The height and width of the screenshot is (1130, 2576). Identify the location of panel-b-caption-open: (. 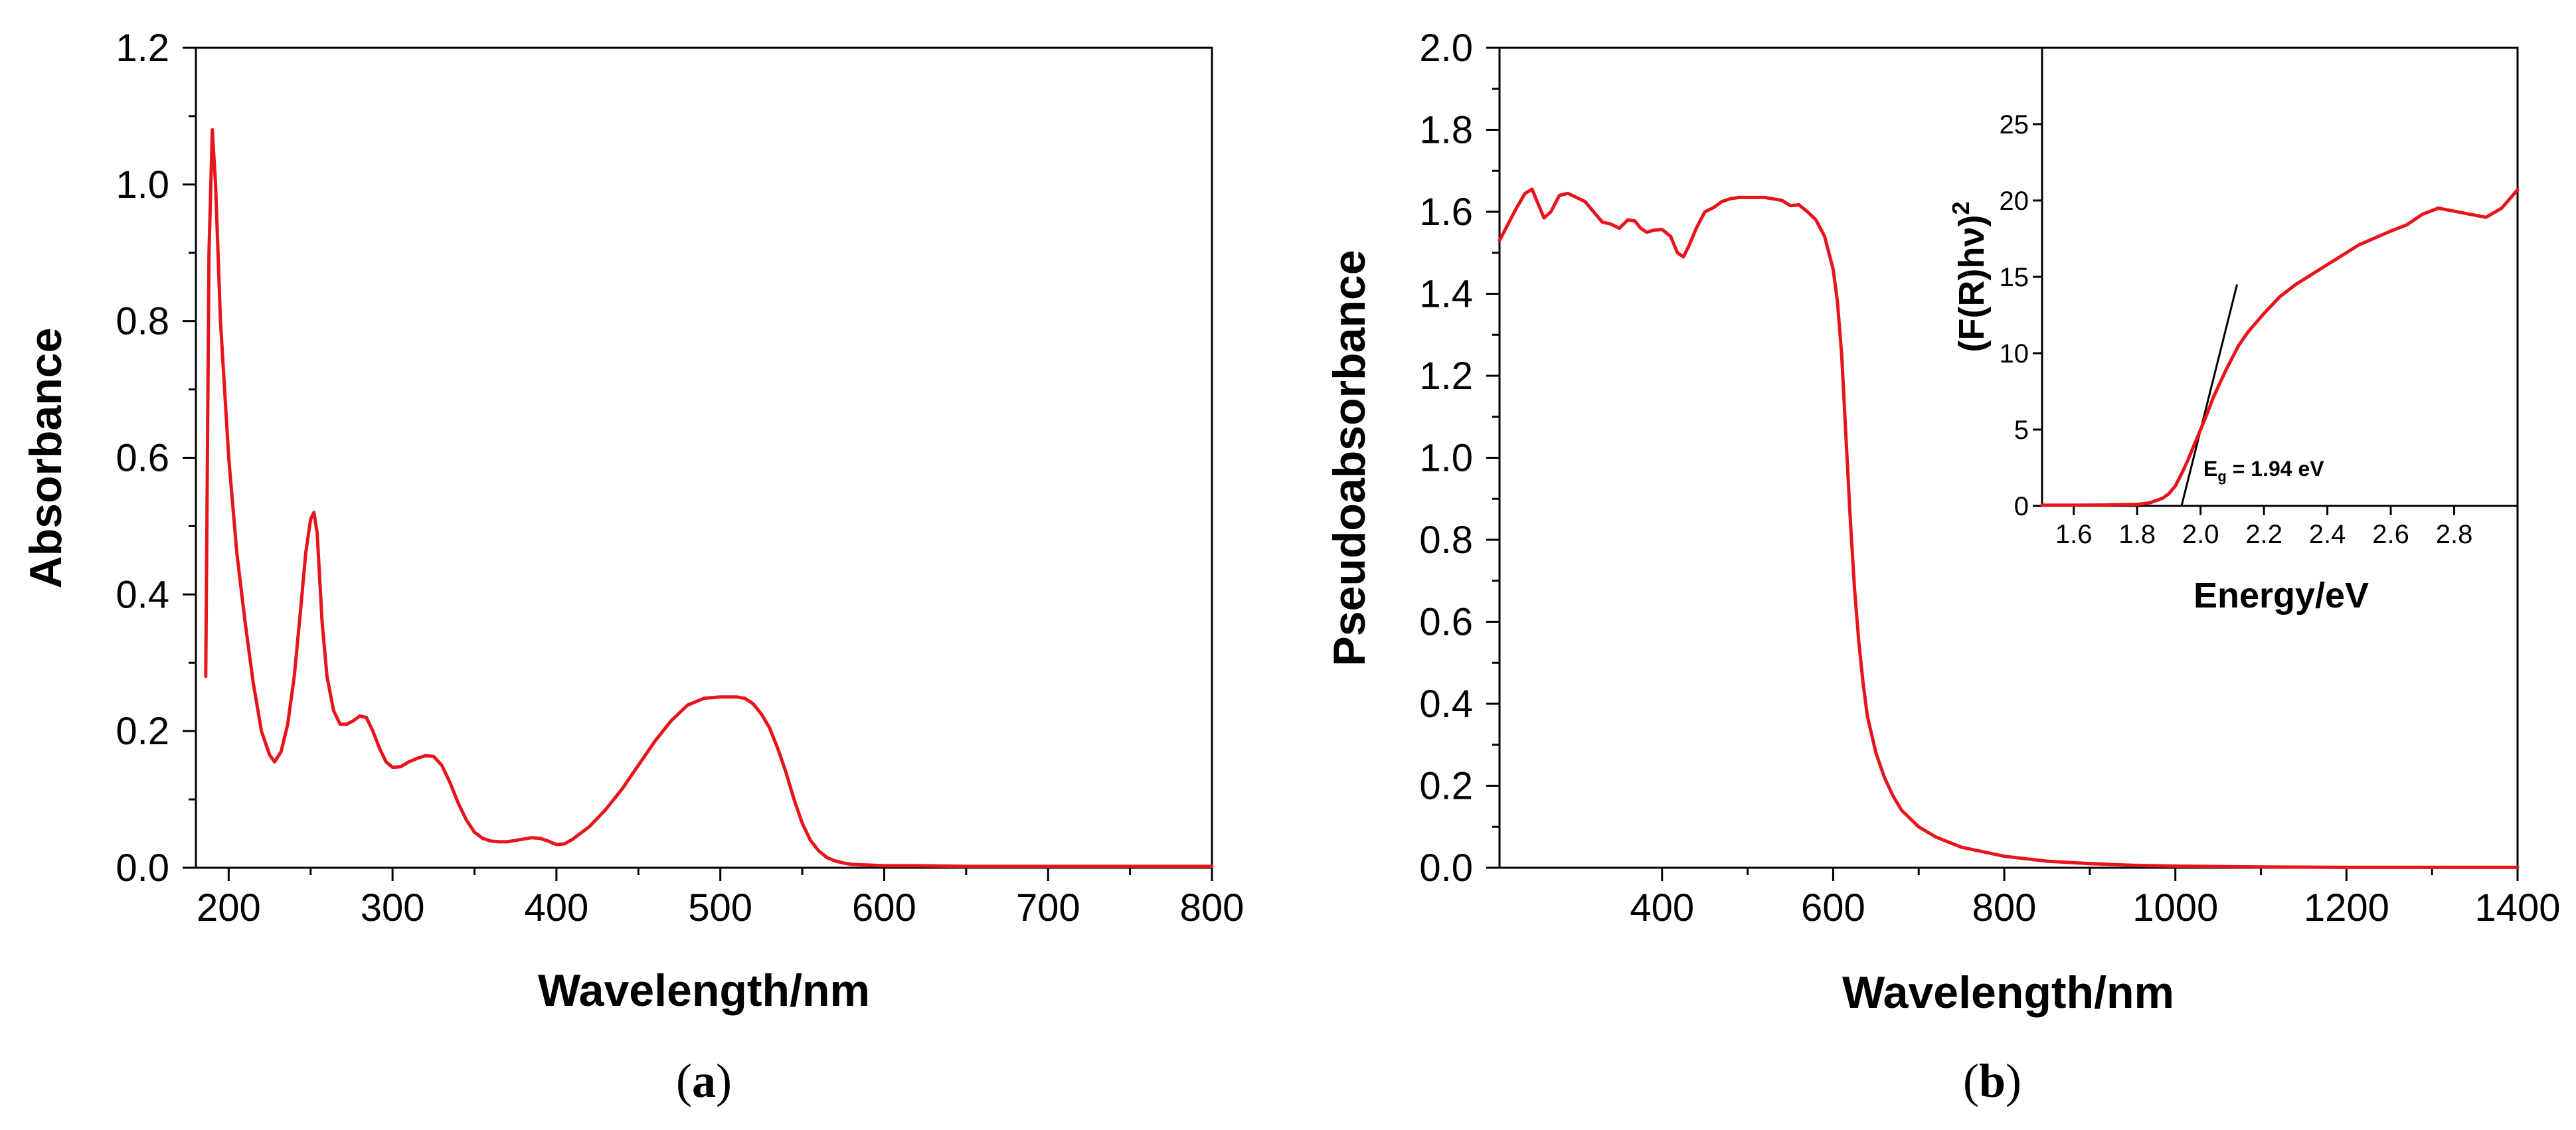
(1971, 1080).